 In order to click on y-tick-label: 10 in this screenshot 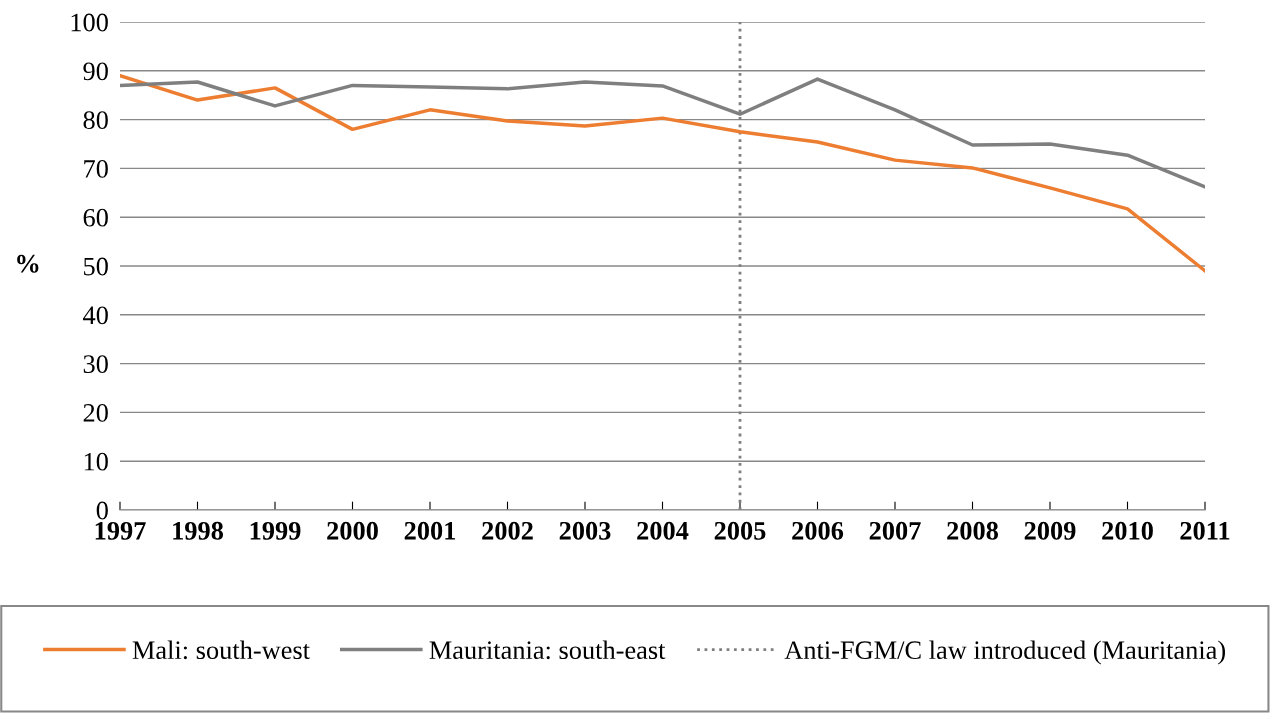, I will do `click(96, 461)`.